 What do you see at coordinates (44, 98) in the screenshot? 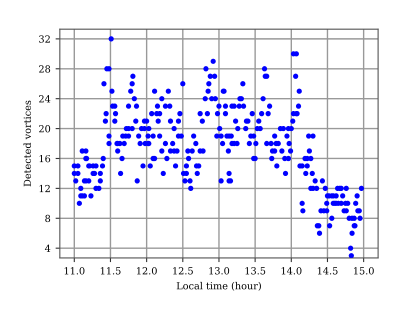
I see `y-tick-label: 24` at bounding box center [44, 98].